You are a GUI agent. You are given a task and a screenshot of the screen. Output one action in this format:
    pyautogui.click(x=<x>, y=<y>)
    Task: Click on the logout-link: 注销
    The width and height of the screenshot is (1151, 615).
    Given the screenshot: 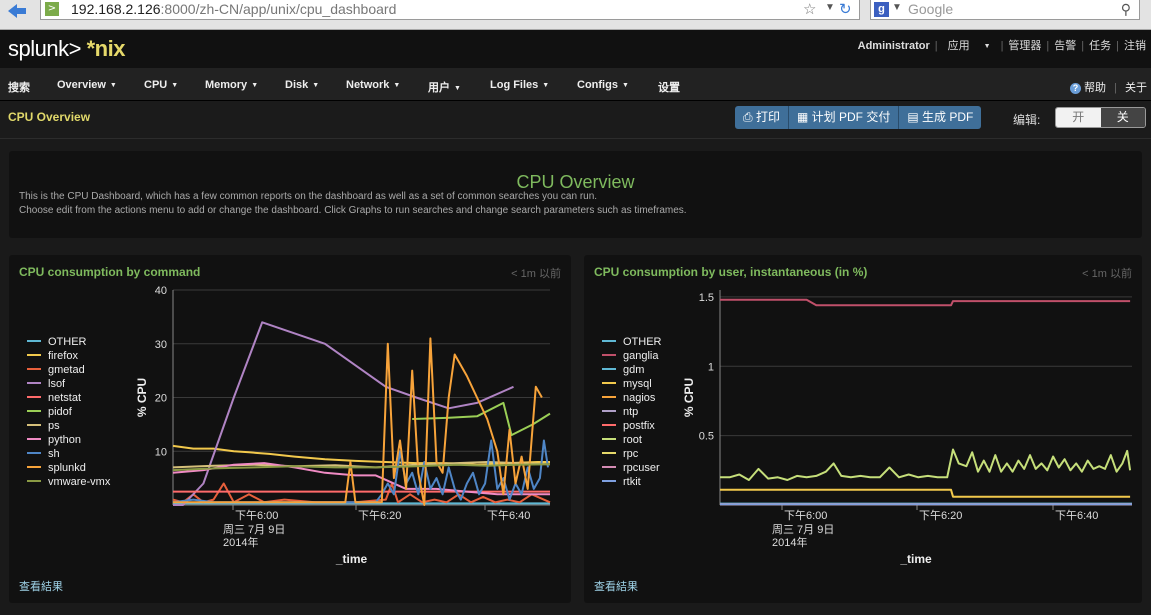 What is the action you would take?
    pyautogui.click(x=1135, y=46)
    